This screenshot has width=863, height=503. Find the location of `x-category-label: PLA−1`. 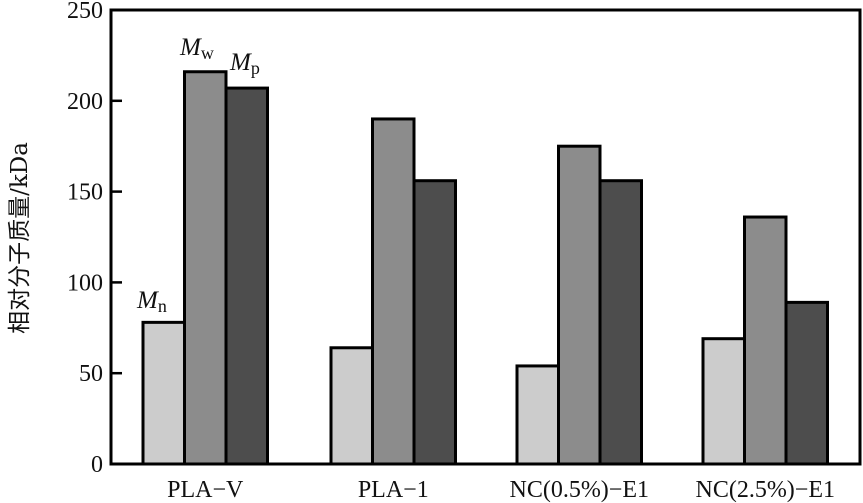

x-category-label: PLA−1 is located at coordinates (393, 490).